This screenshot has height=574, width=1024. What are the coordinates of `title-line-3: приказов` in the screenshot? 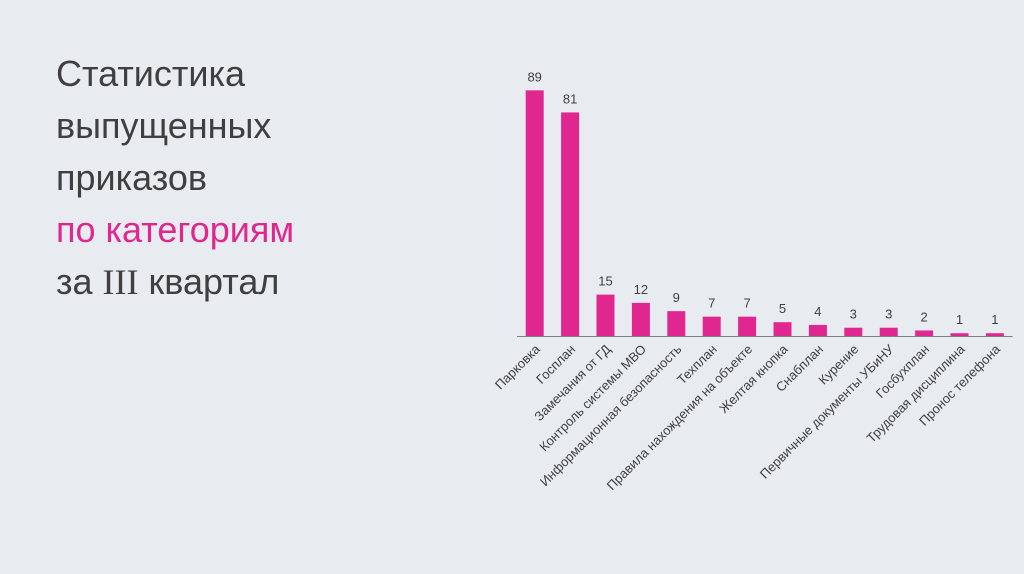 It's located at (132, 177).